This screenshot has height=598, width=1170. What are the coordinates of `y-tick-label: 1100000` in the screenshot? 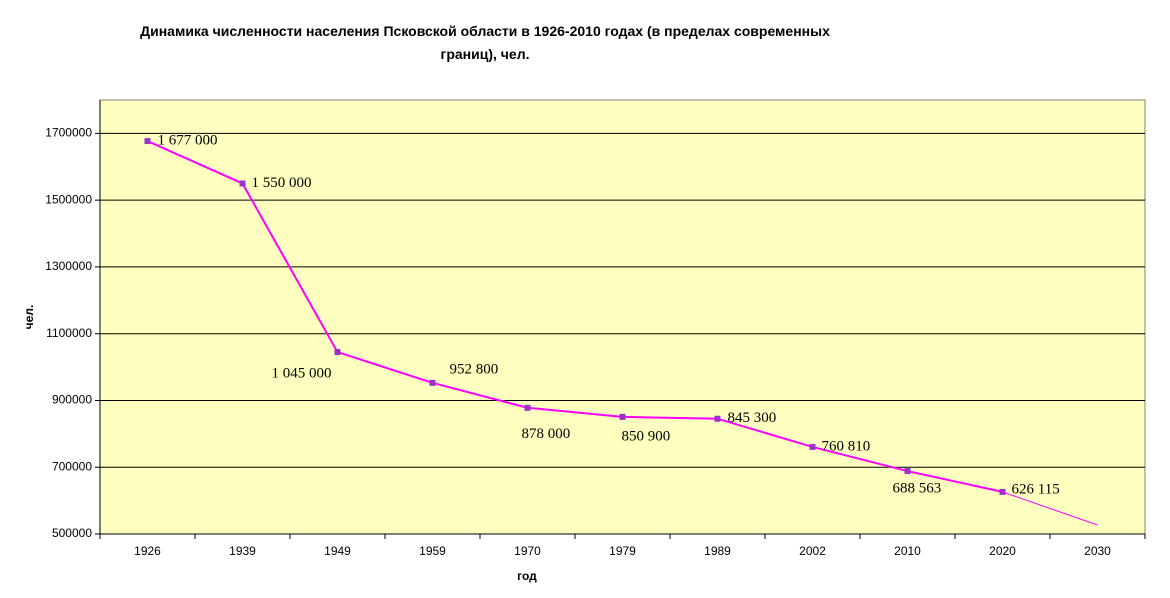 It's located at (69, 333).